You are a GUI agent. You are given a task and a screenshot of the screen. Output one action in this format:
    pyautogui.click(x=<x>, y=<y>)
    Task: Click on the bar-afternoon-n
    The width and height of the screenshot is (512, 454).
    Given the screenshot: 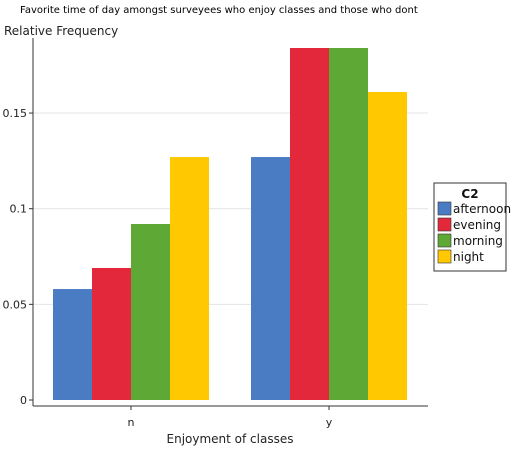 What is the action you would take?
    pyautogui.click(x=72, y=344)
    